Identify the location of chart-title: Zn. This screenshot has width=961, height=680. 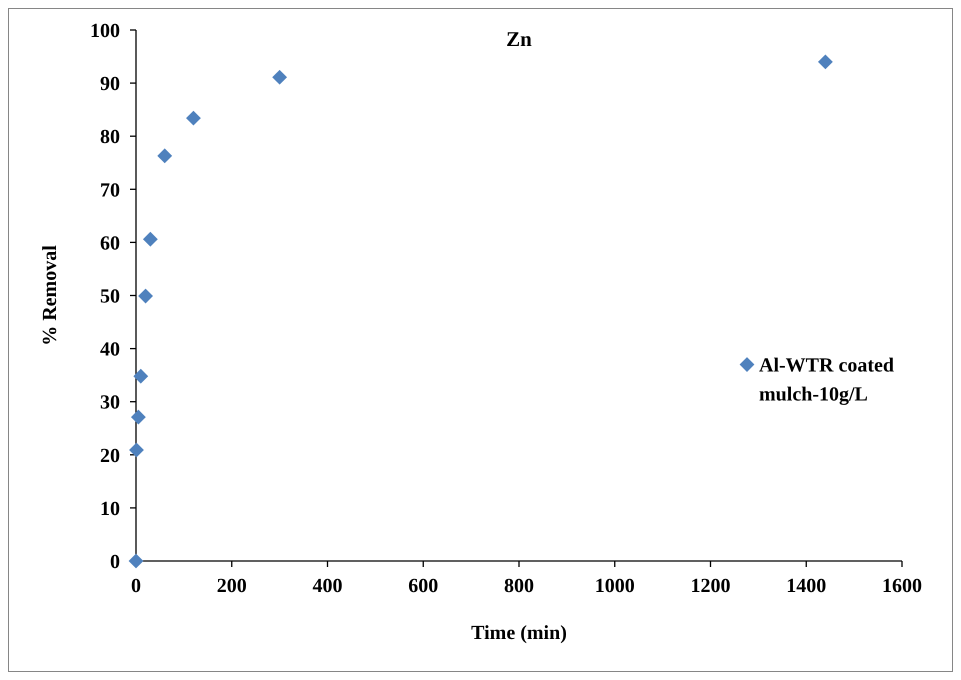
(519, 39).